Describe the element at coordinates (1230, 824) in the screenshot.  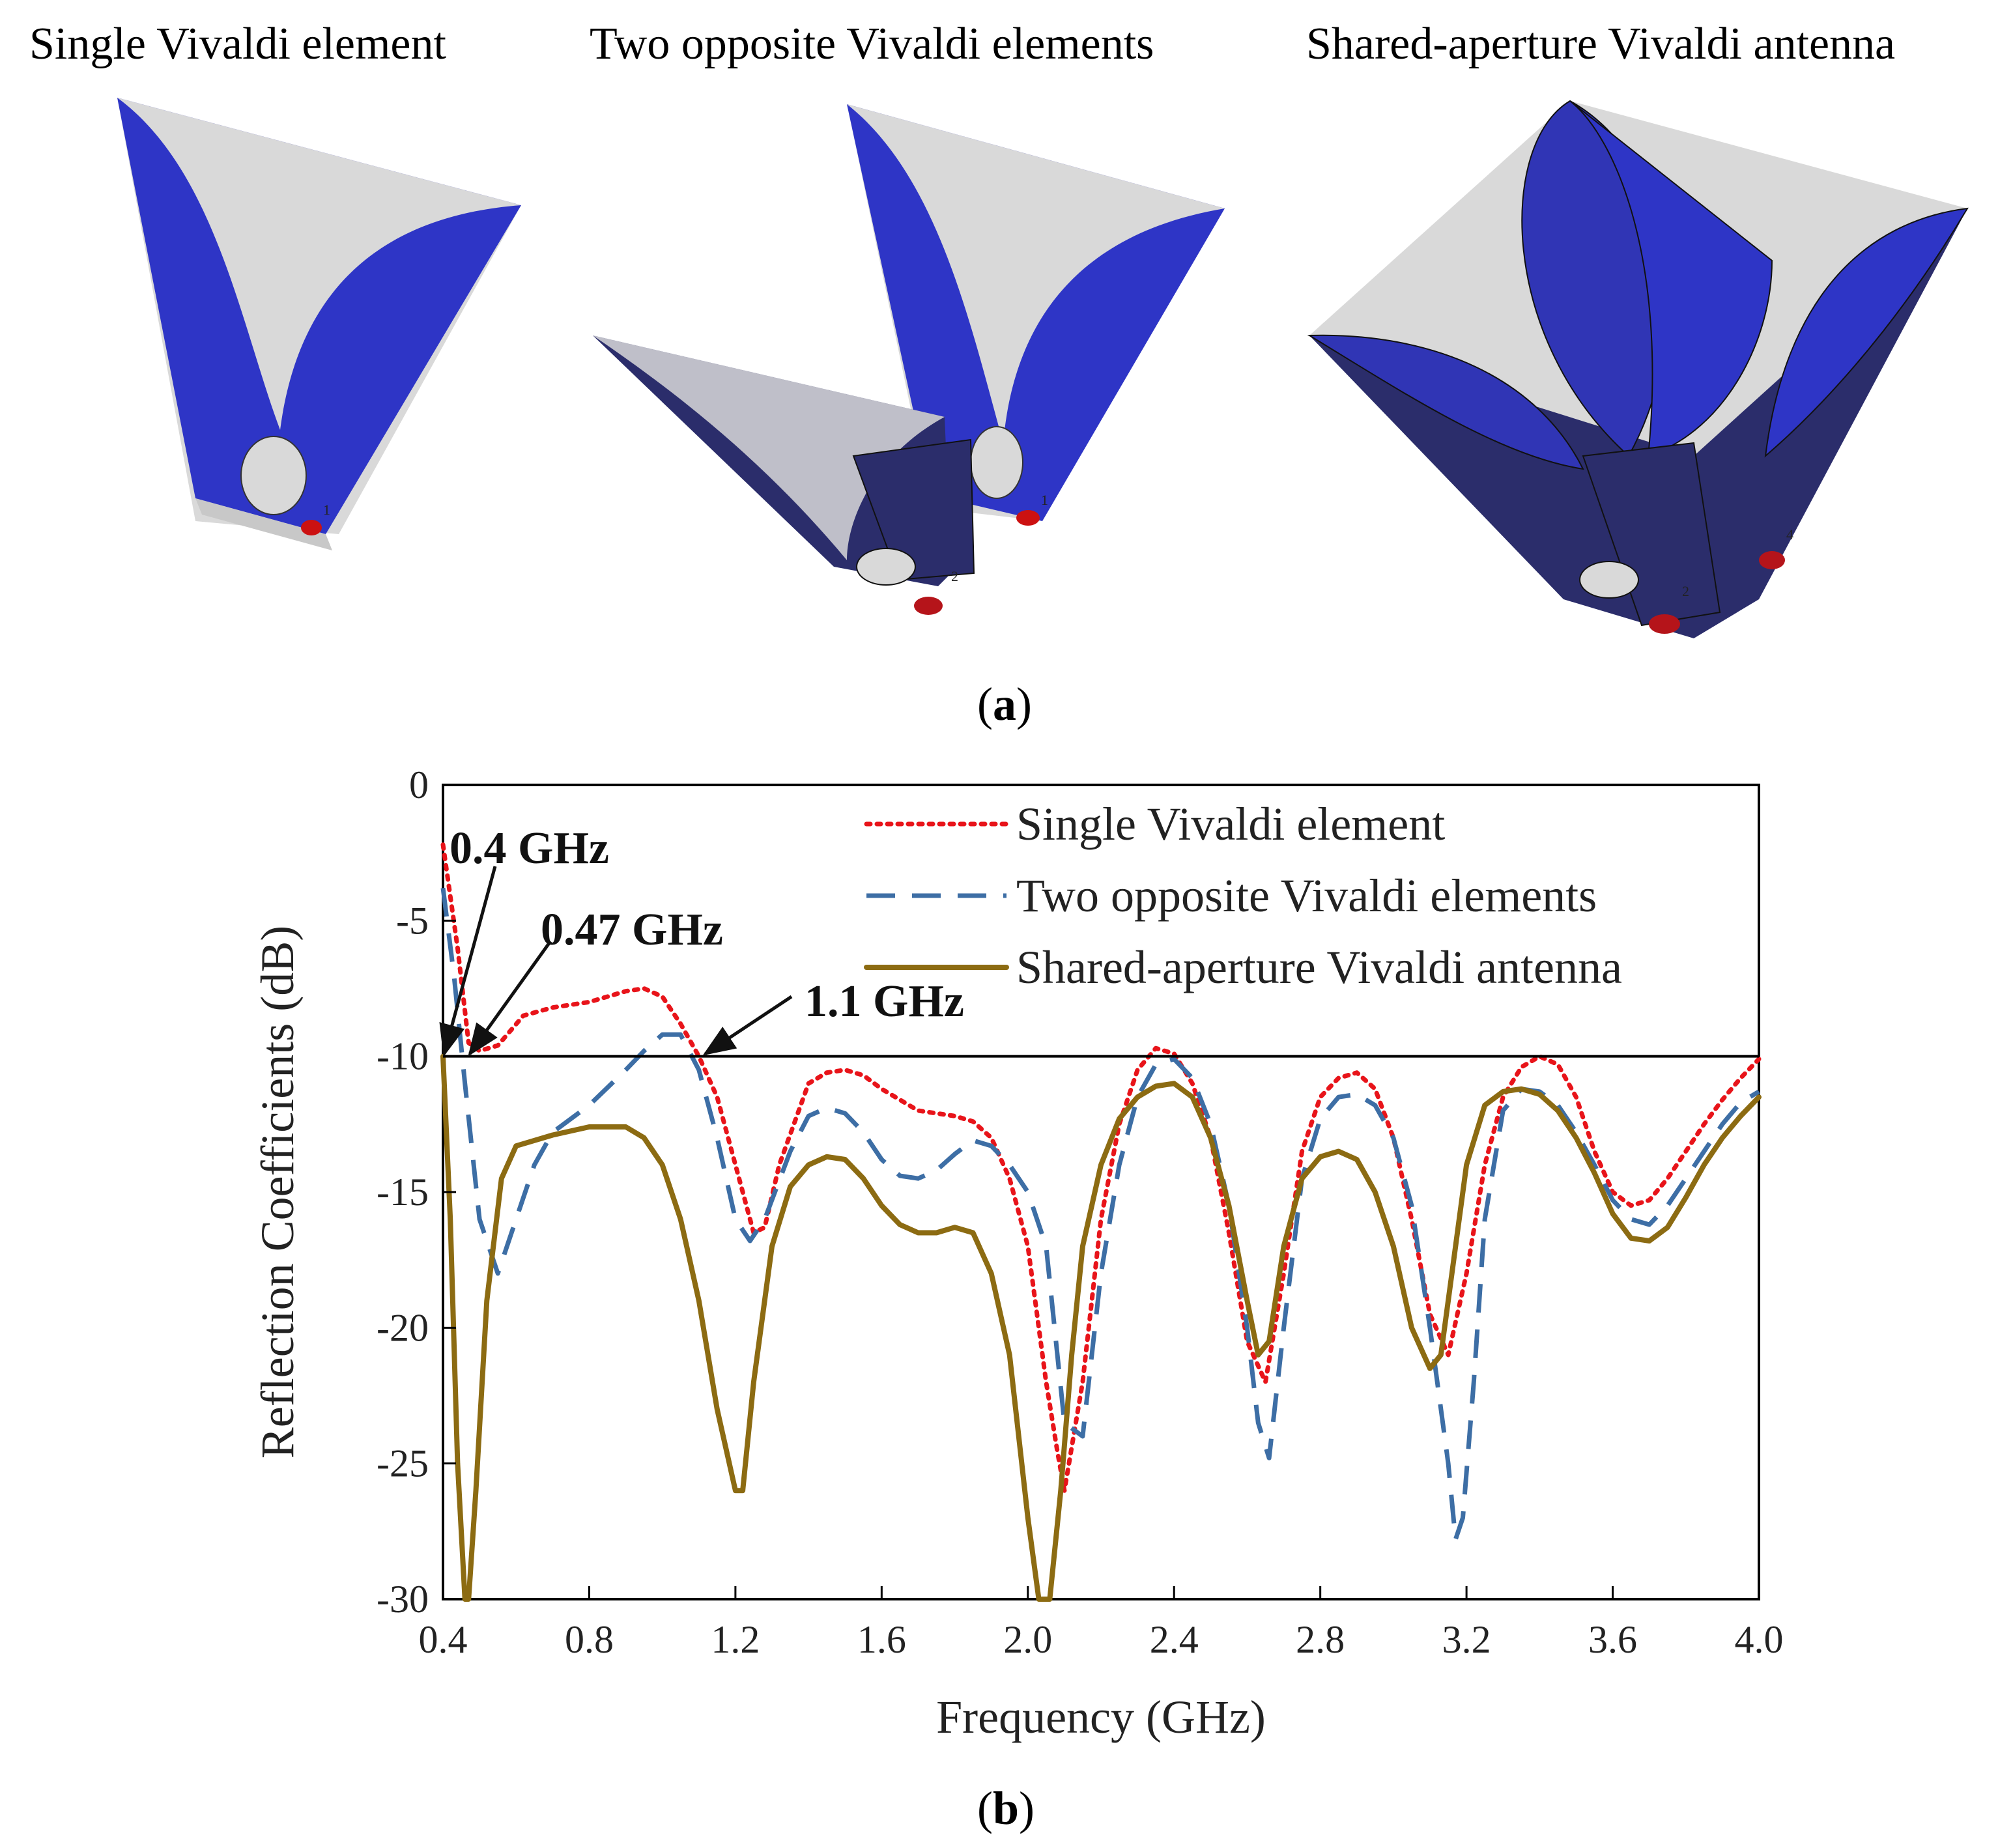
I see `legend-label-0: Single Vivaldi element` at that location.